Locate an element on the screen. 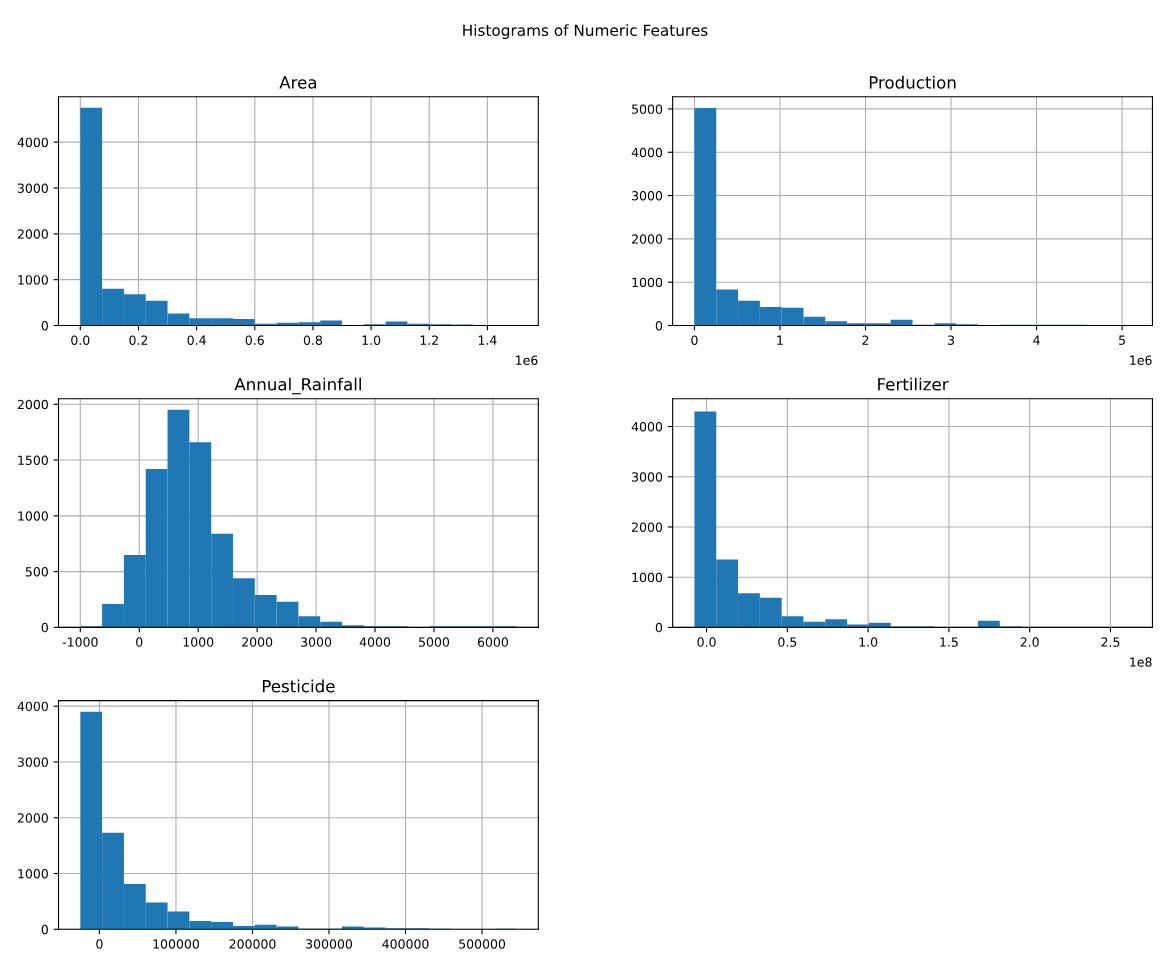 The width and height of the screenshot is (1170, 968). x-tick-label: 200000 is located at coordinates (252, 944).